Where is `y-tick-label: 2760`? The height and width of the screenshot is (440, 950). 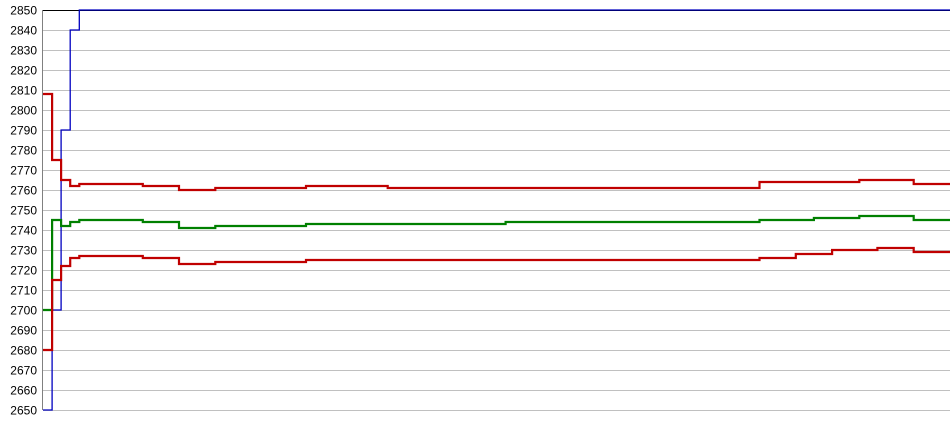 y-tick-label: 2760 is located at coordinates (23, 191).